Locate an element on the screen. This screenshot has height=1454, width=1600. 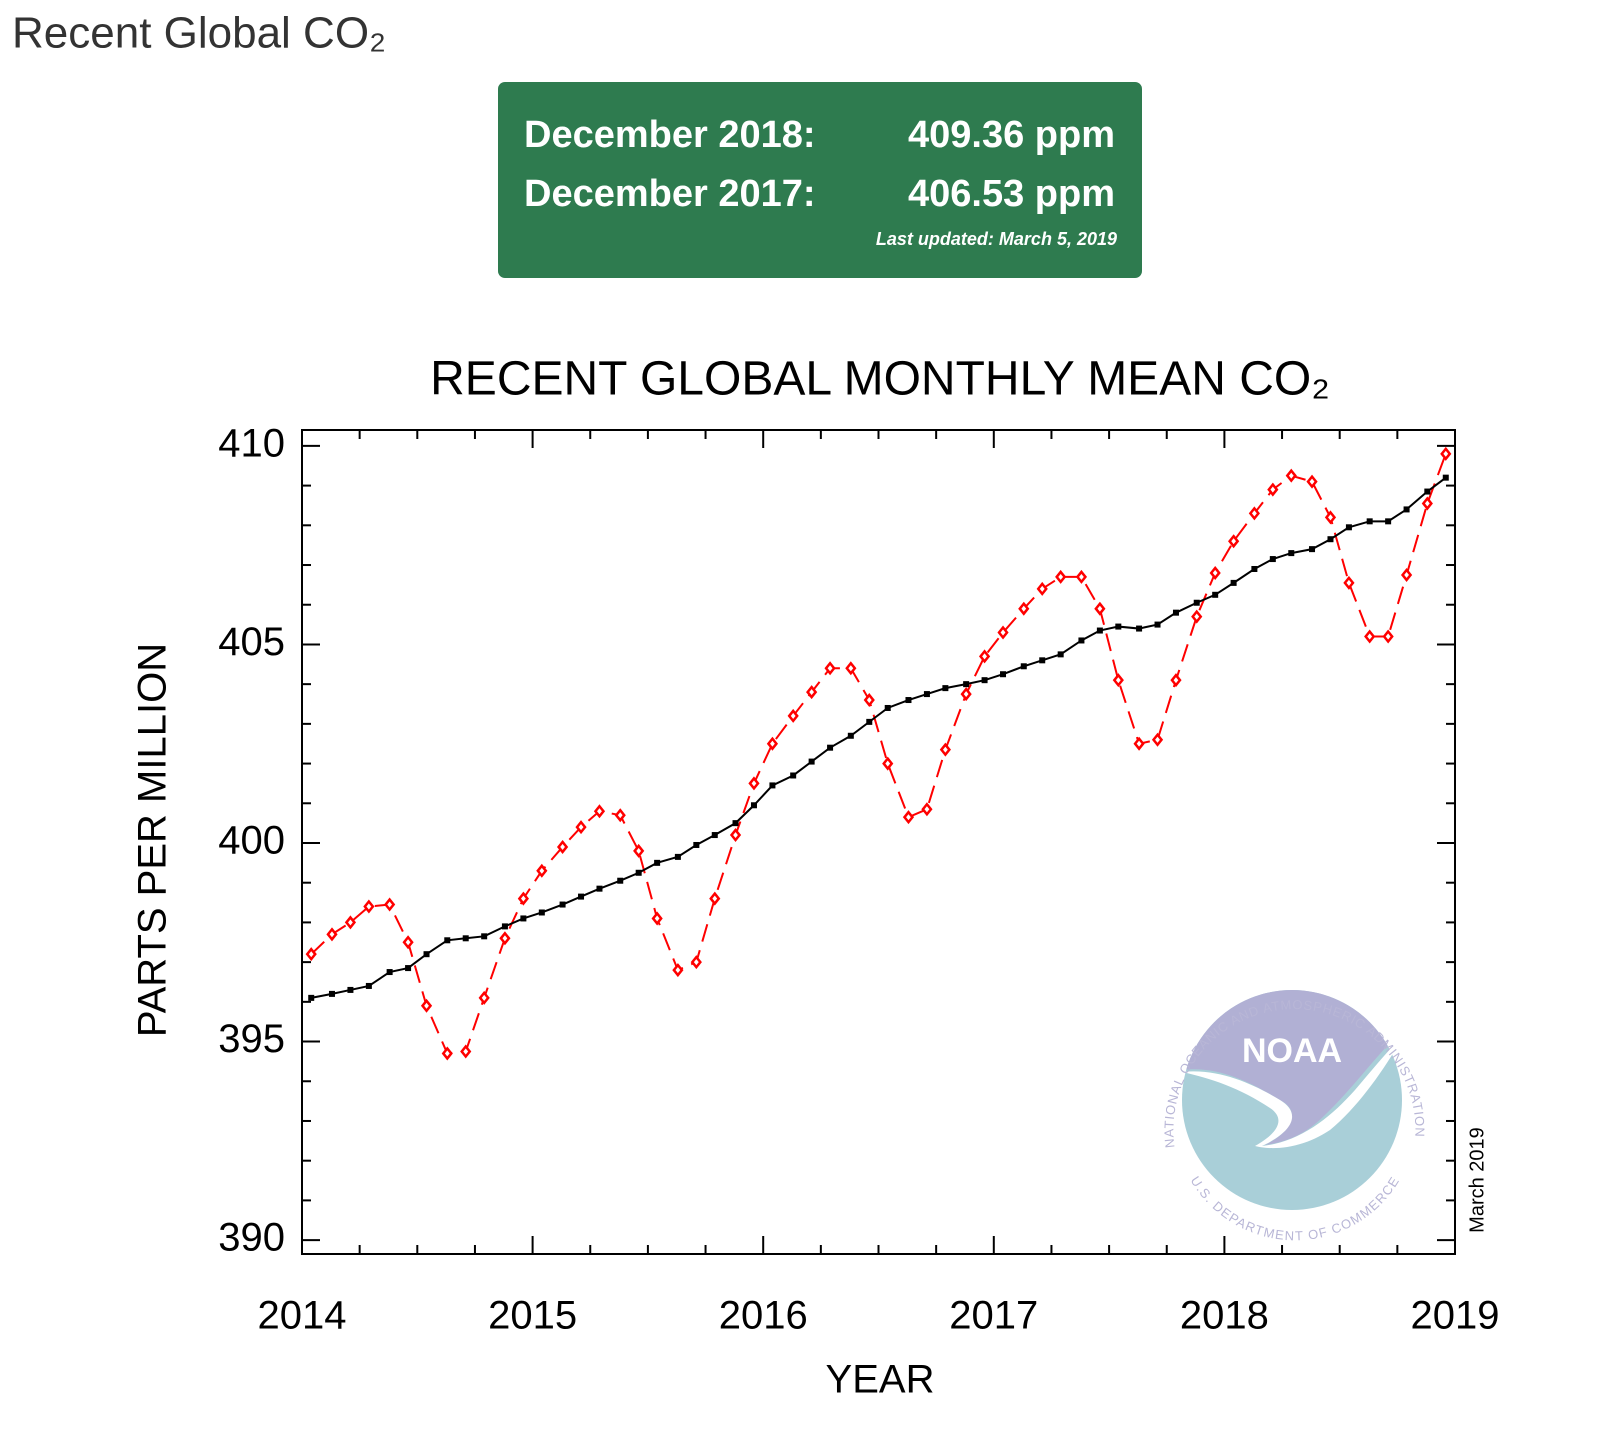
y-axis-label: PARTS PER MILLION is located at coordinates (153, 840).